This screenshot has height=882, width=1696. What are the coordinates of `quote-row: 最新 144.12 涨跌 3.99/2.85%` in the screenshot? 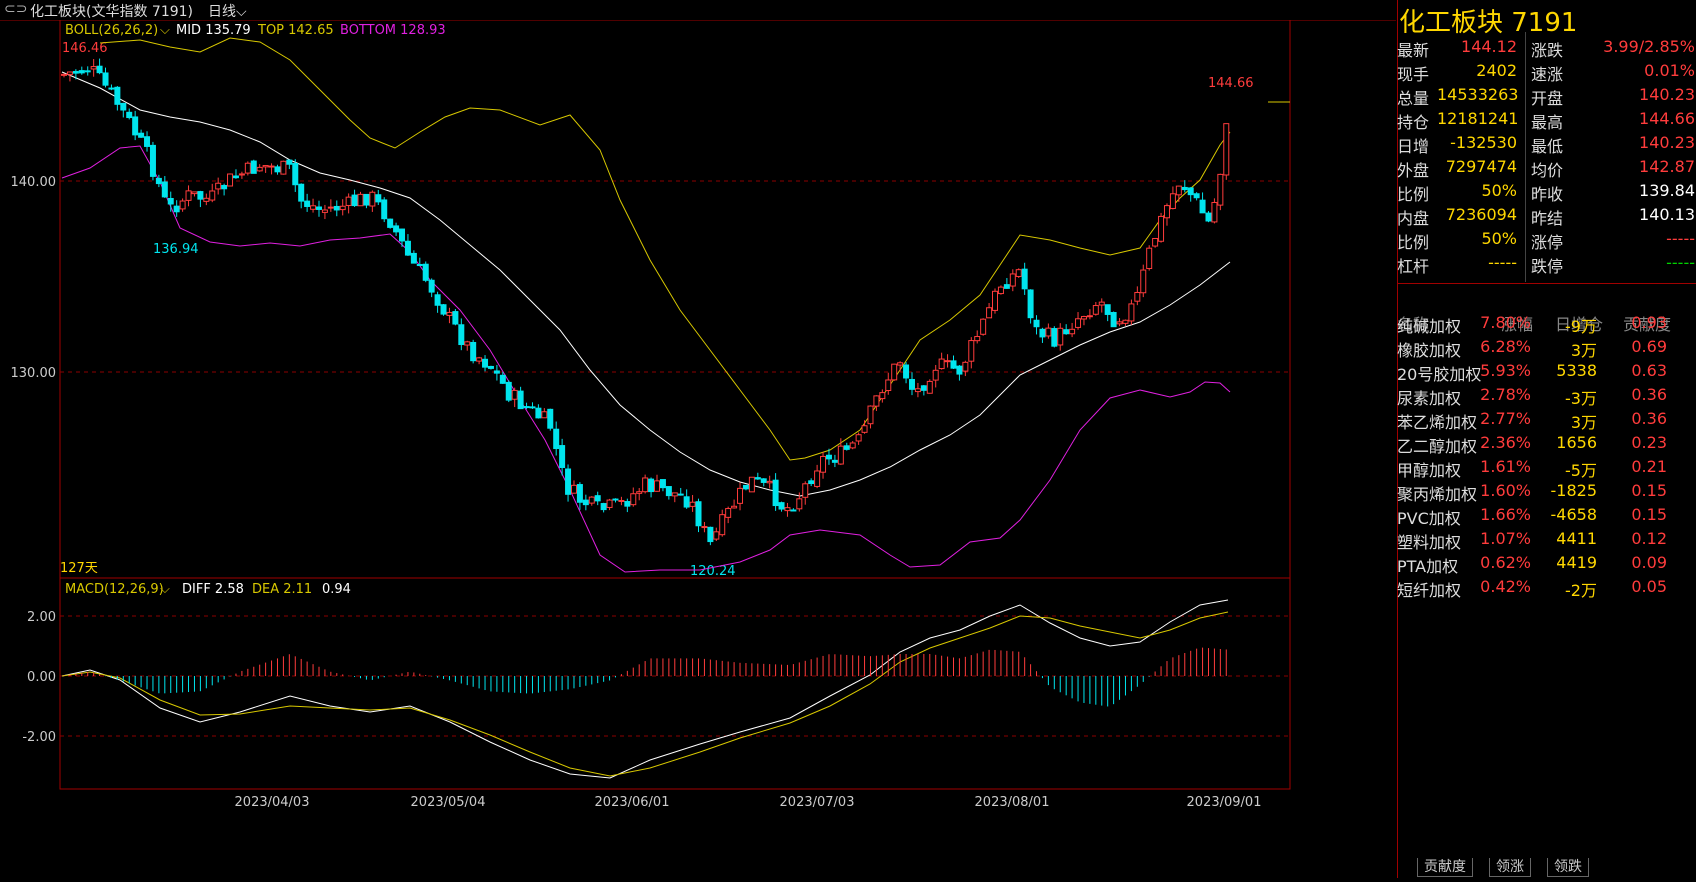 It's located at (1546, 49).